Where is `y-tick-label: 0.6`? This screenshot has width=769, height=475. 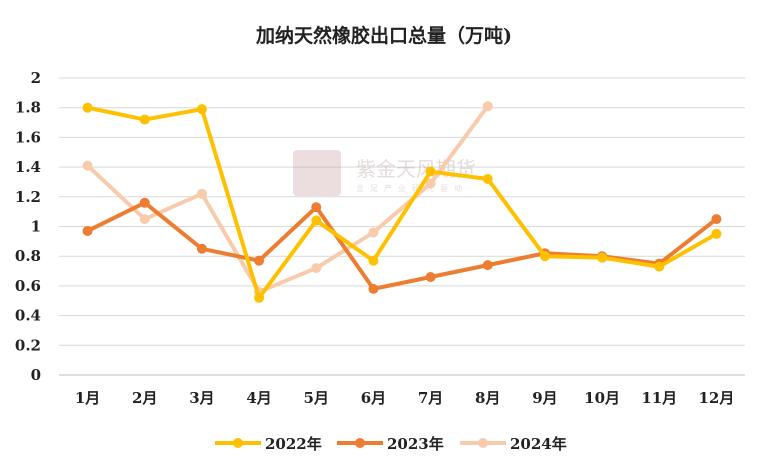 y-tick-label: 0.6 is located at coordinates (28, 286).